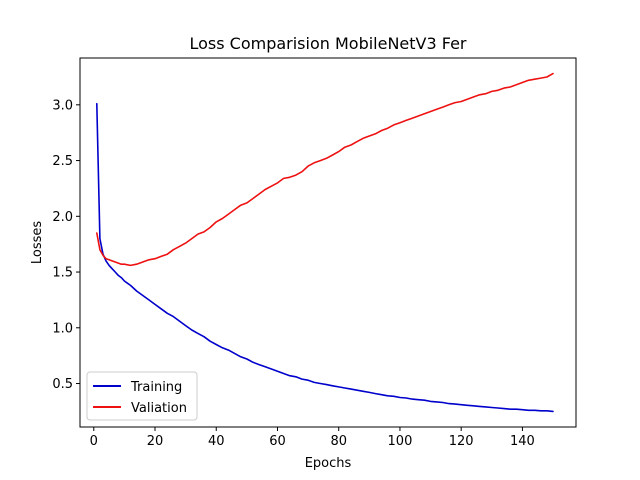 The height and width of the screenshot is (480, 640). What do you see at coordinates (156, 387) in the screenshot?
I see `legend-label-training: Training` at bounding box center [156, 387].